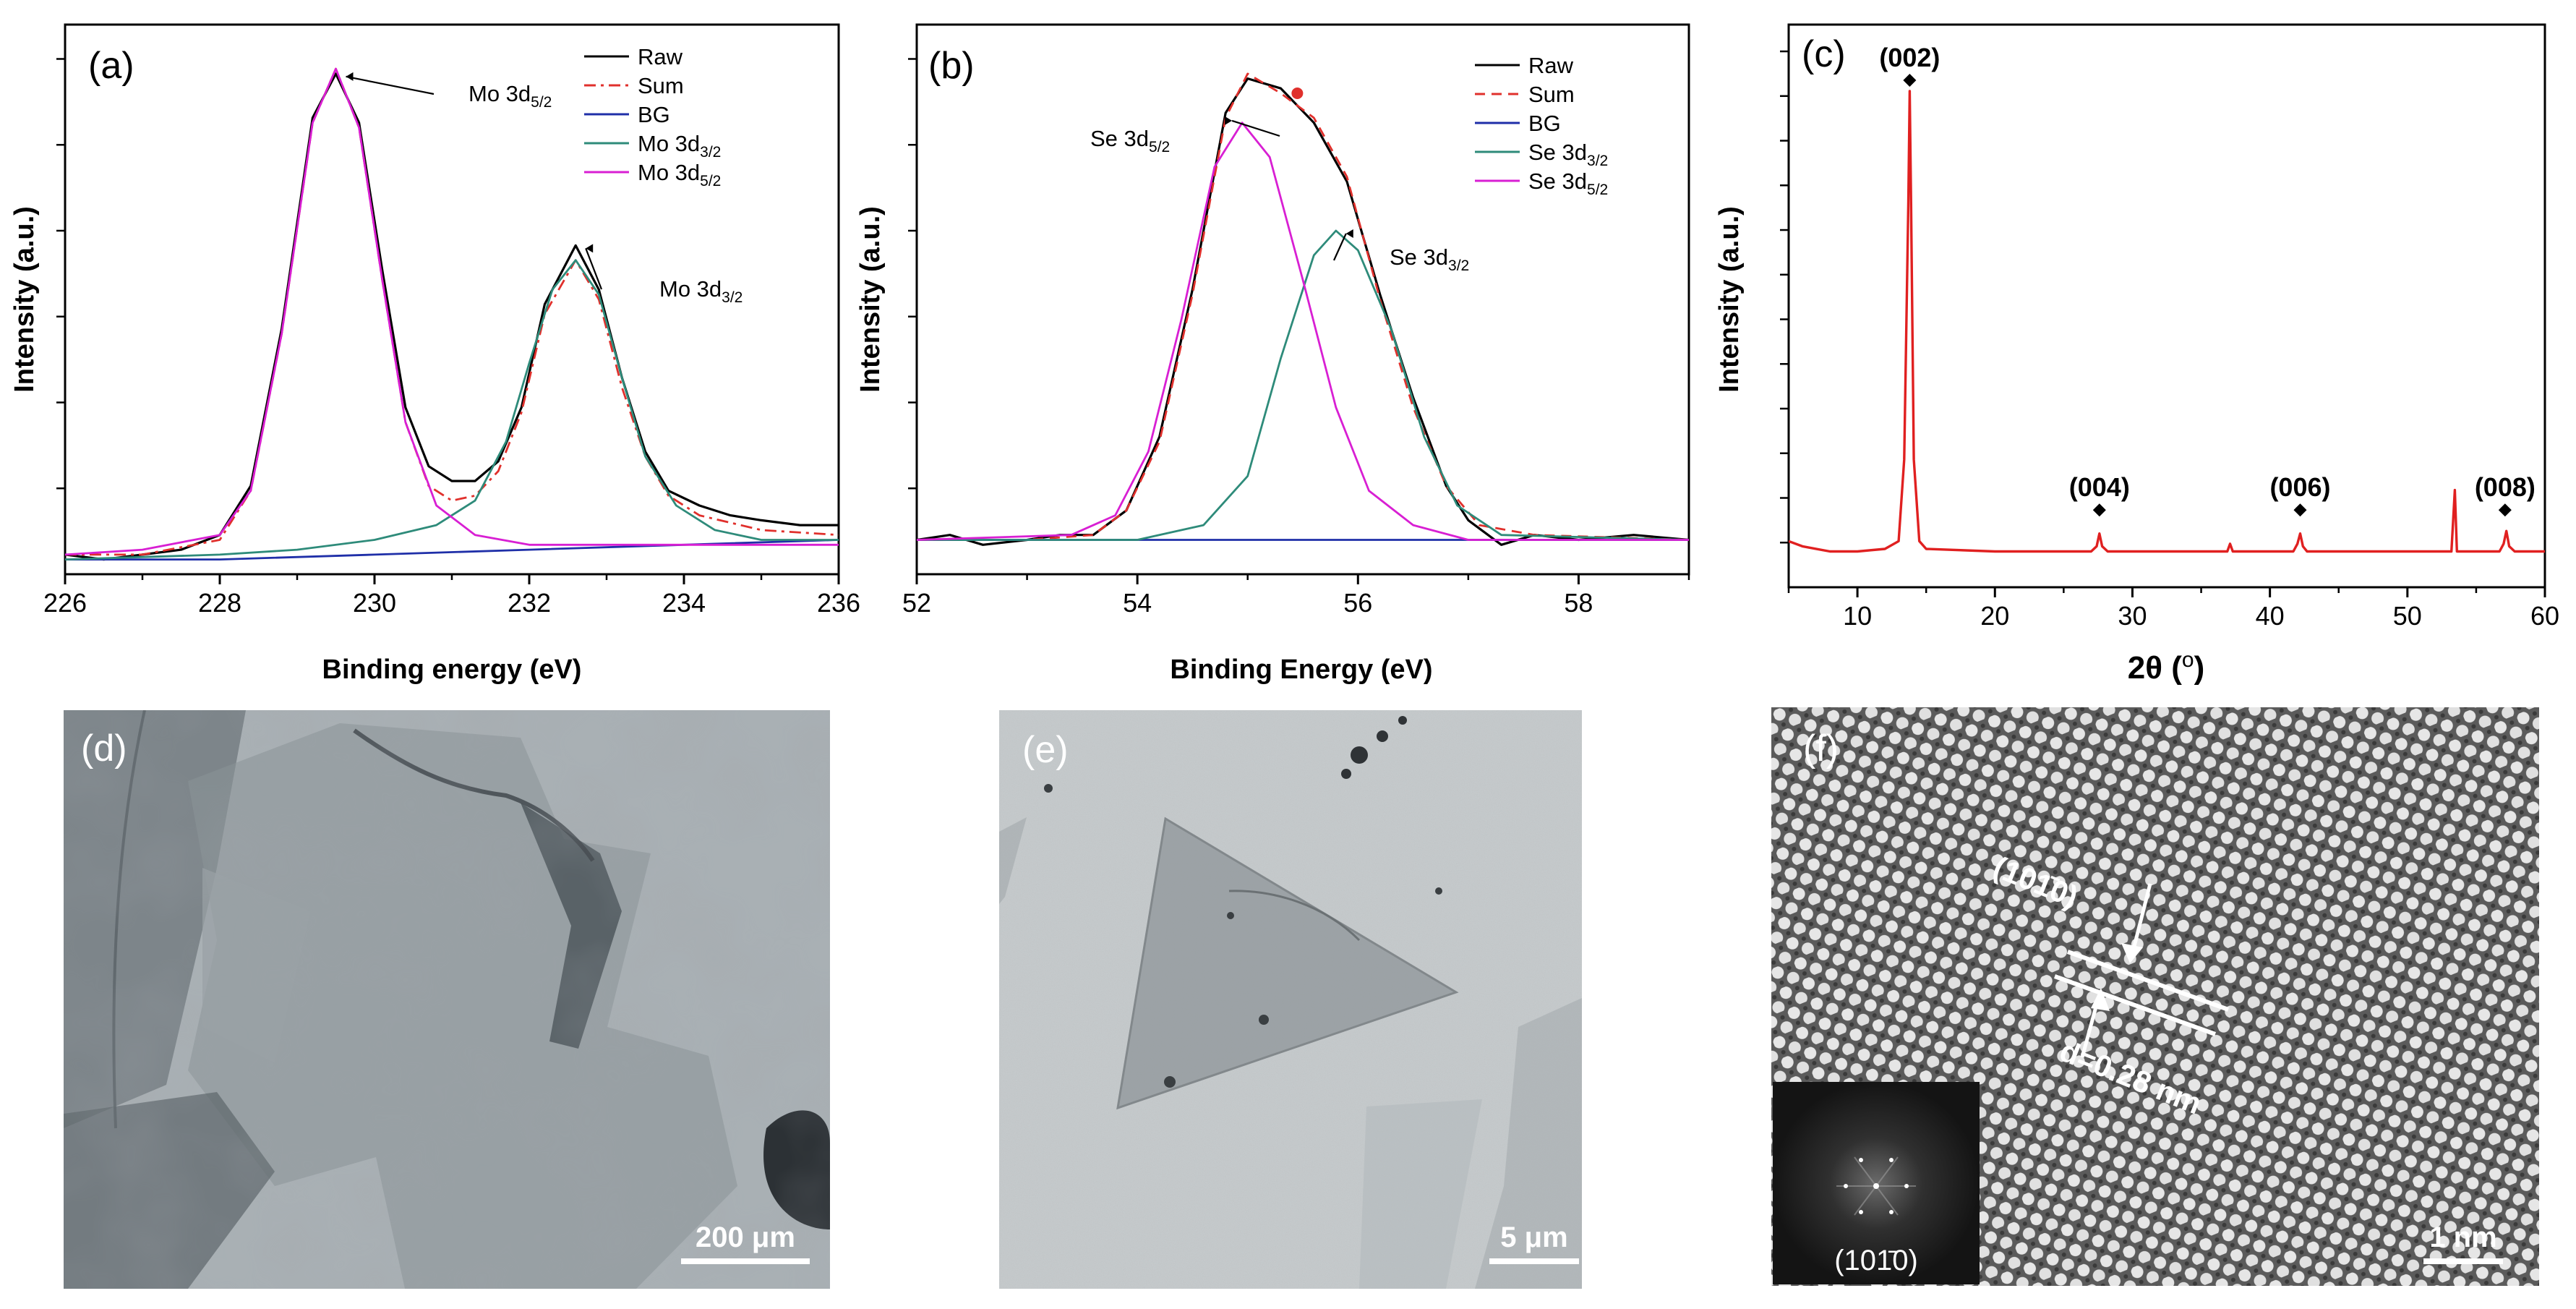 This screenshot has width=2576, height=1309. Describe the element at coordinates (1824, 54) in the screenshot. I see `panel-label: (c)` at that location.